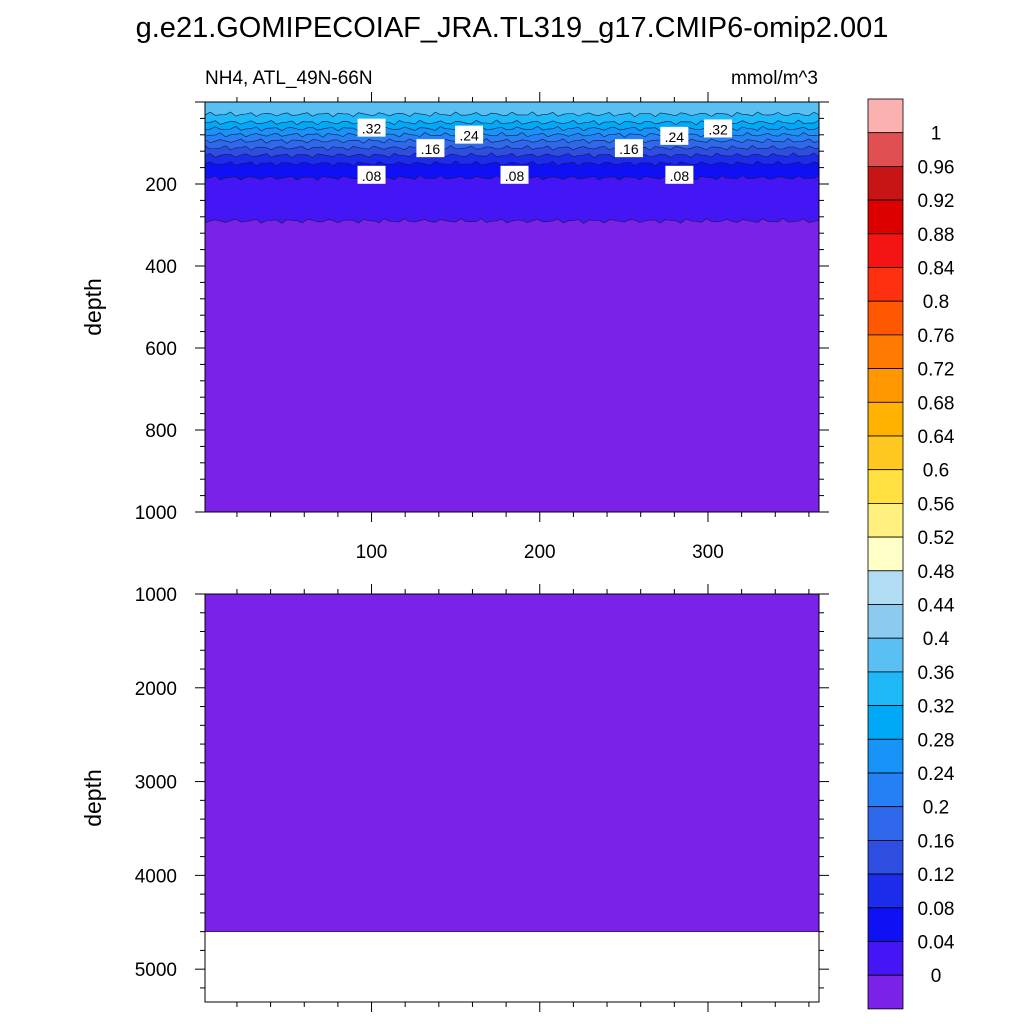  I want to click on y-tick-label: 400, so click(161, 267).